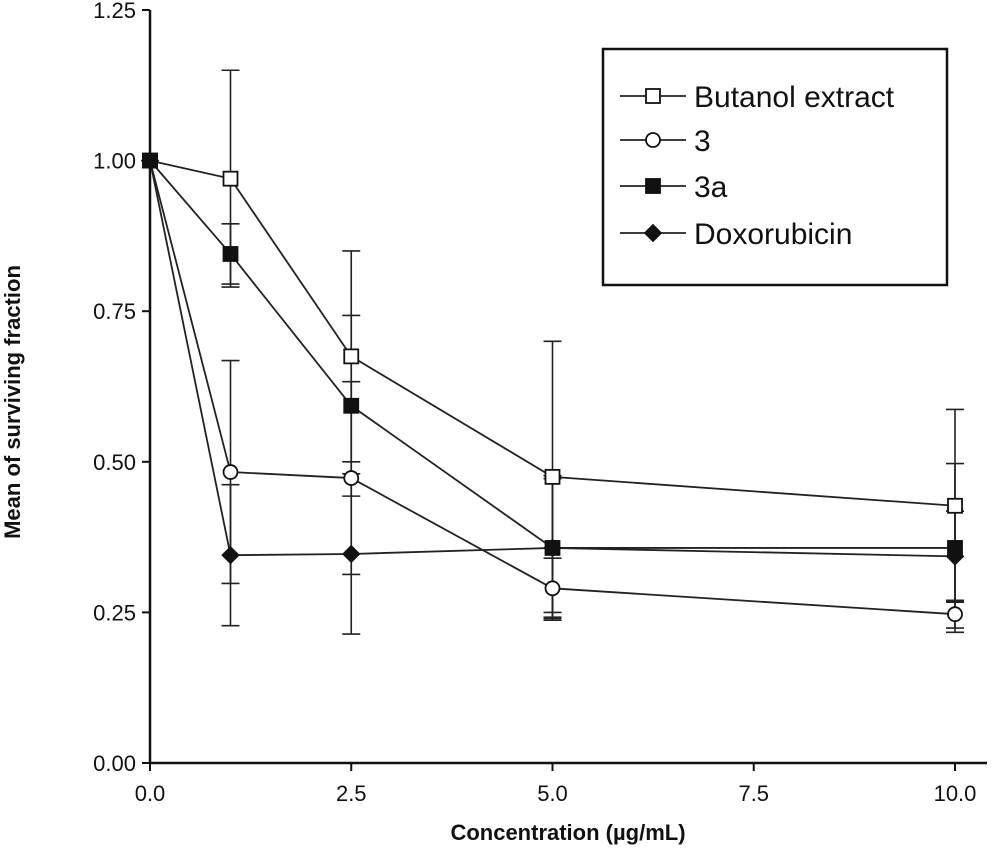 Image resolution: width=1000 pixels, height=853 pixels. I want to click on y-axis-title: Mean of surviving fraction, so click(12, 402).